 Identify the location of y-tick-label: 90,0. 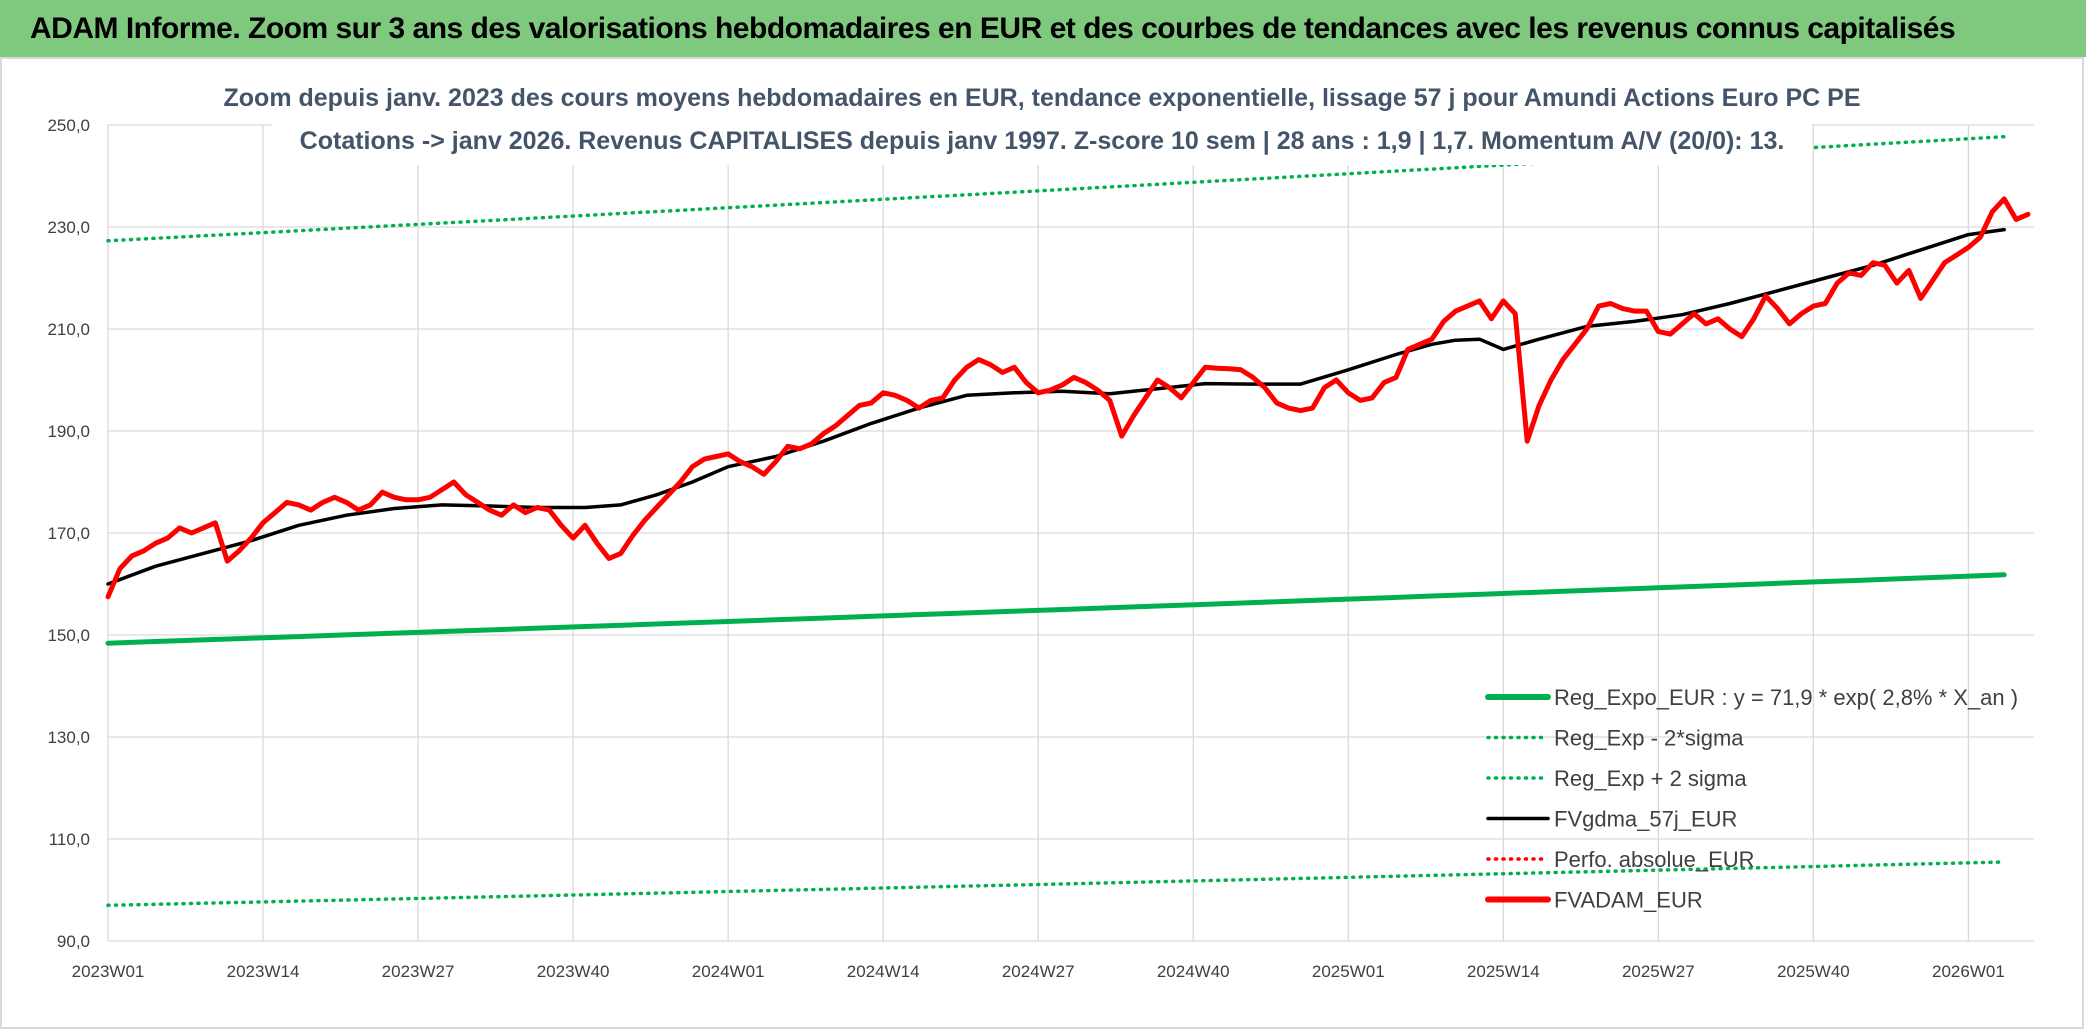
(73, 941).